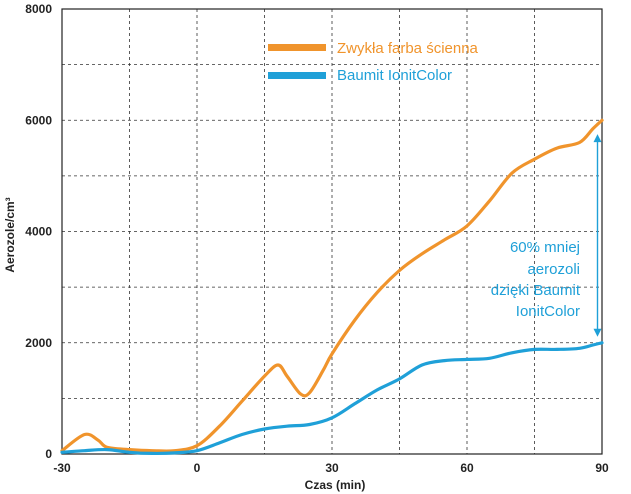  What do you see at coordinates (62, 468) in the screenshot?
I see `x-tick-label: -30` at bounding box center [62, 468].